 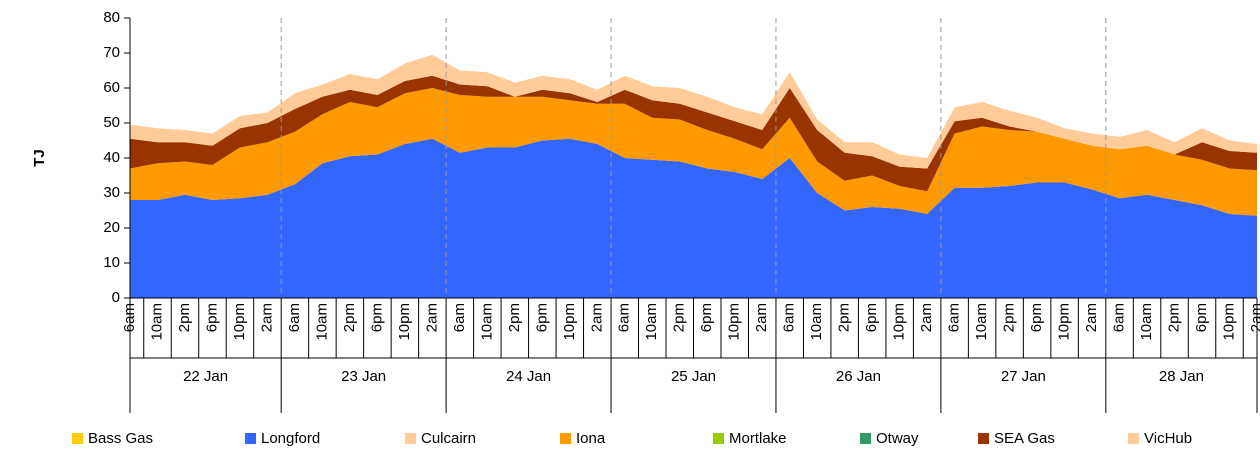 I want to click on day-label: 27 Jan, so click(x=1023, y=376).